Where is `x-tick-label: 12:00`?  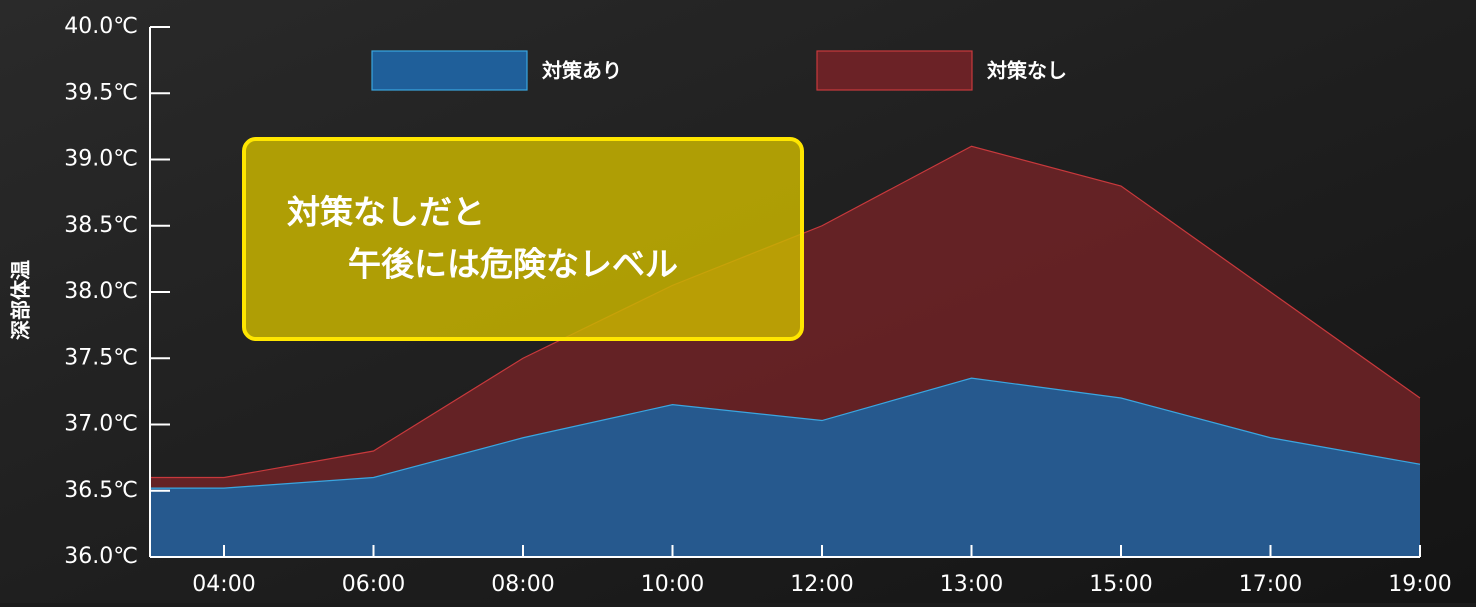 x-tick-label: 12:00 is located at coordinates (821, 584).